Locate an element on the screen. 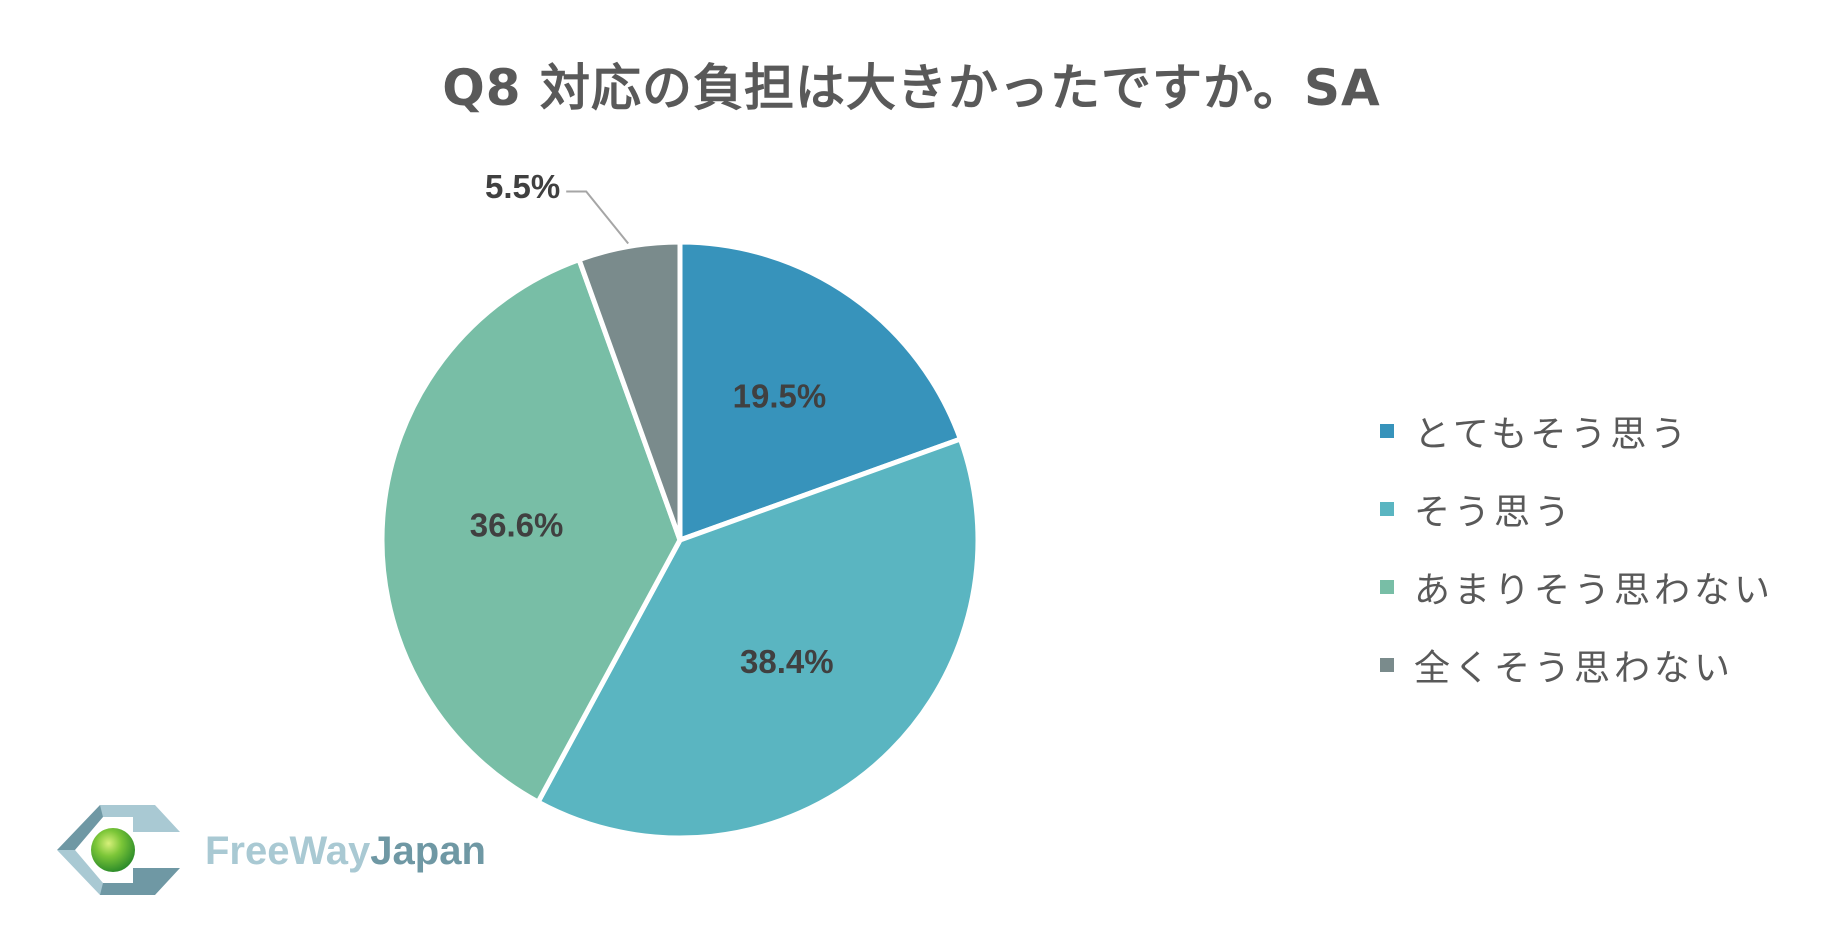 This screenshot has height=935, width=1823. data-labels: 19.5% 38.4% 36.6% 5.5% is located at coordinates (652, 424).